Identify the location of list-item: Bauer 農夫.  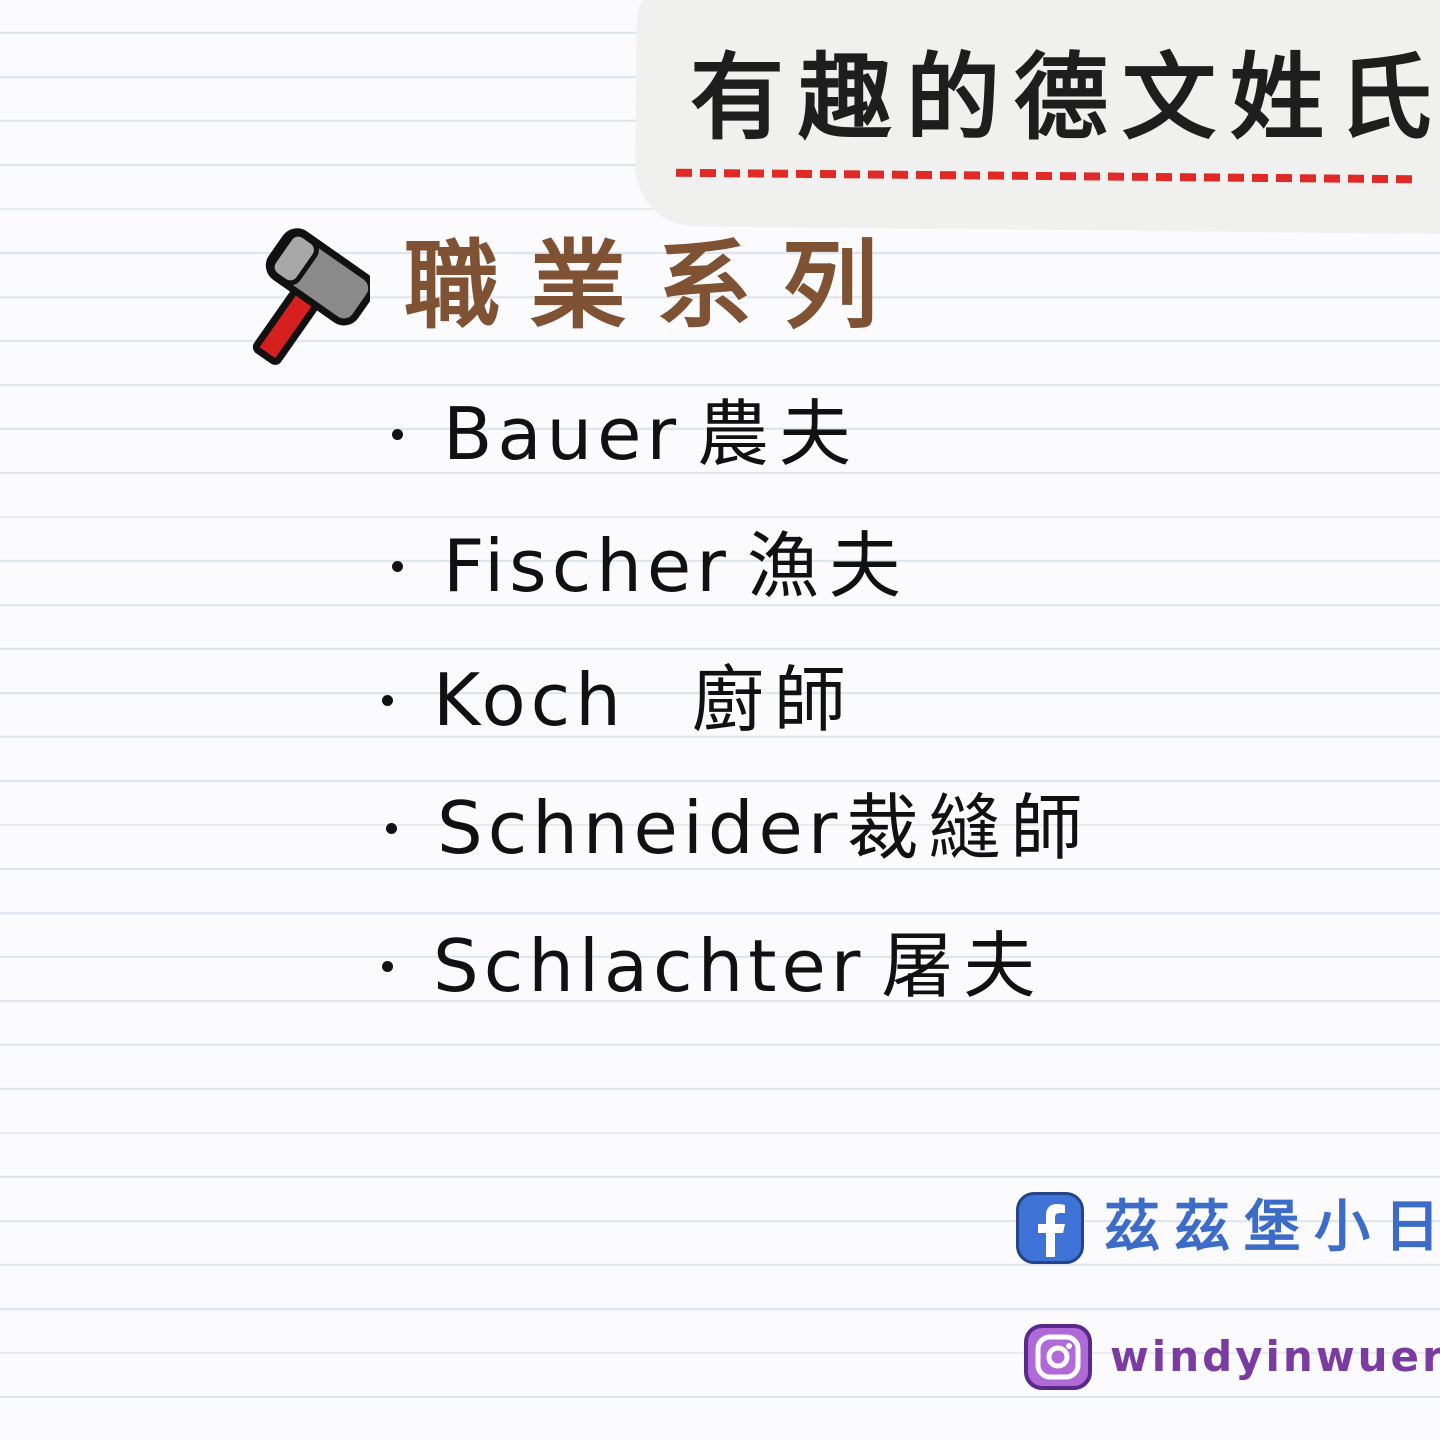
(626, 434).